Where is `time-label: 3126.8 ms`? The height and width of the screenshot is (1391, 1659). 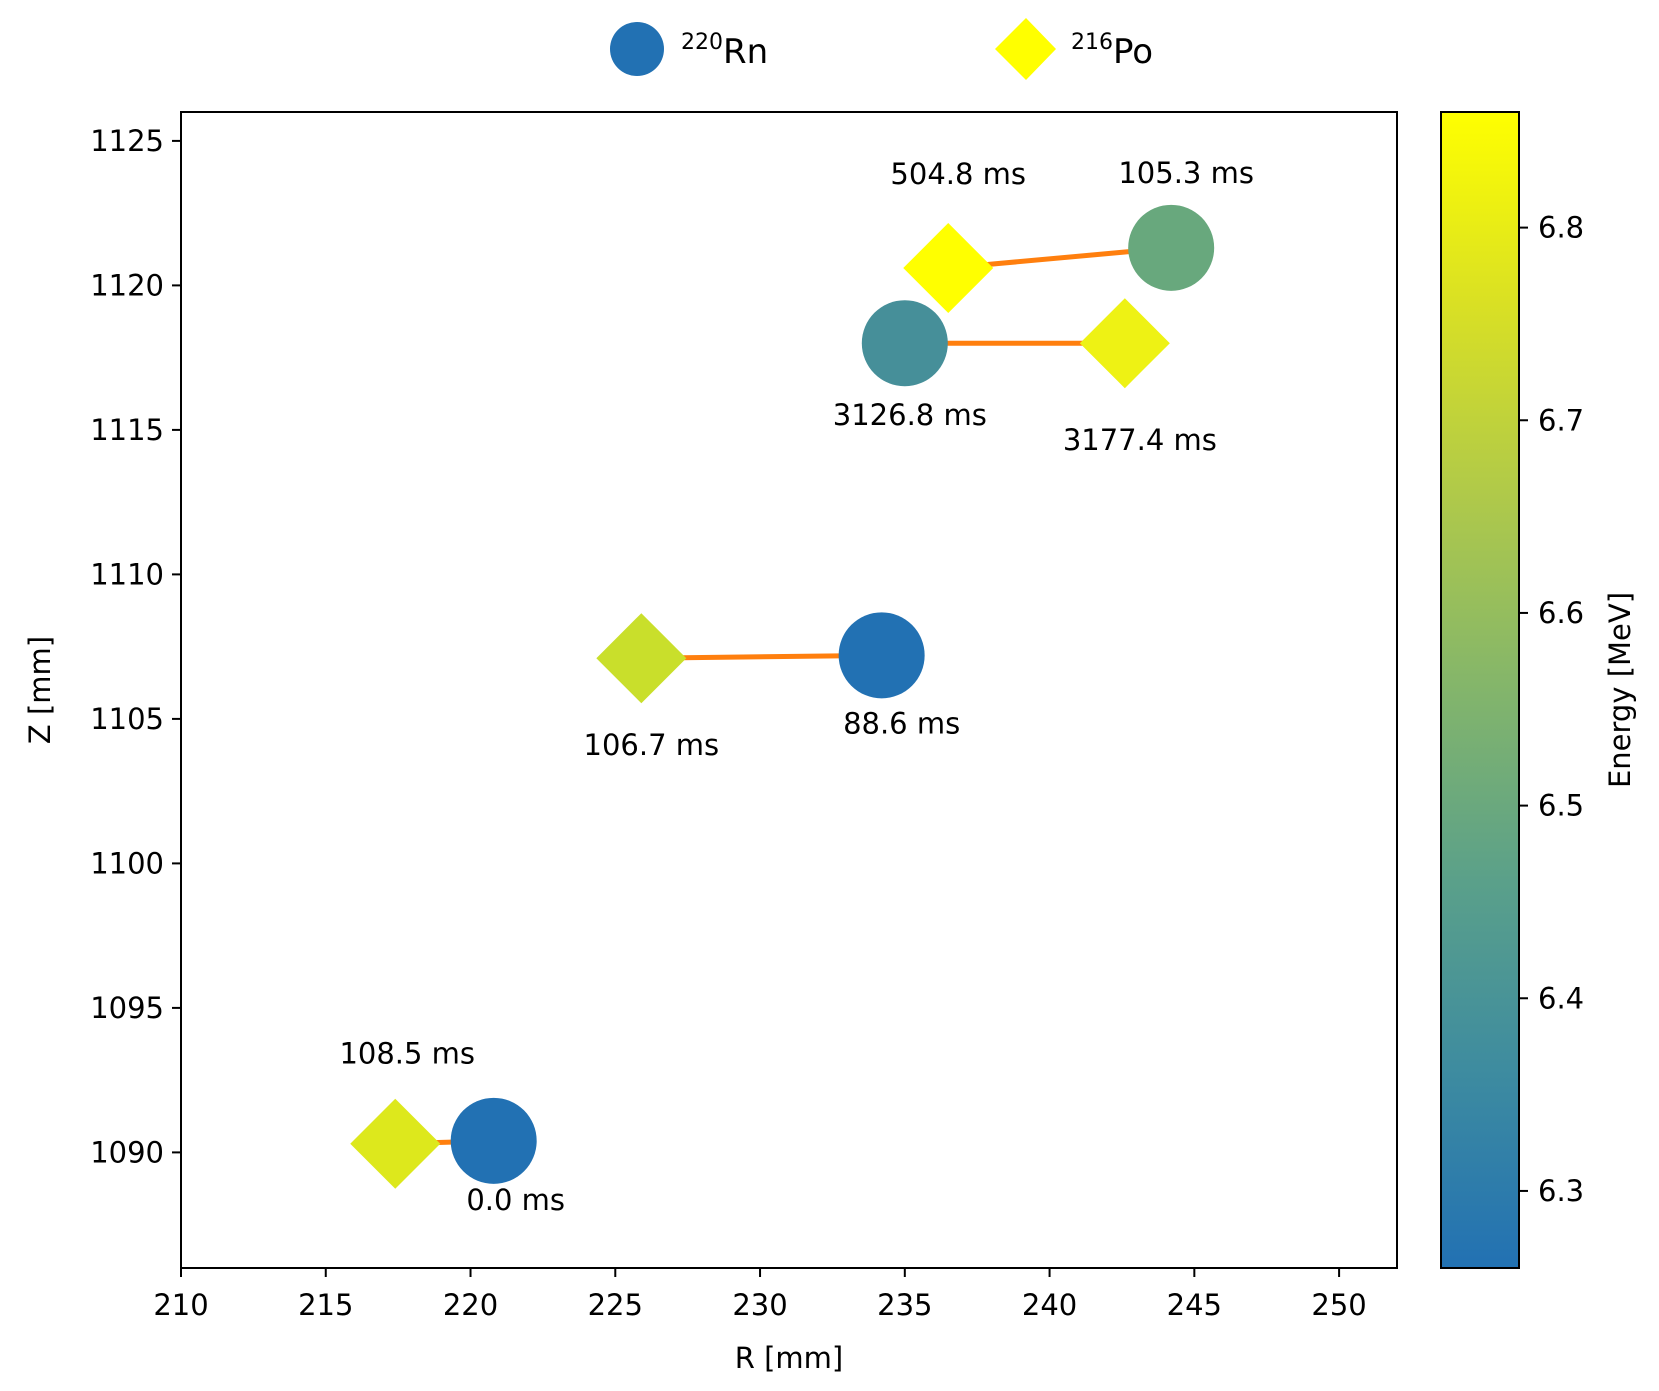 time-label: 3126.8 ms is located at coordinates (910, 415).